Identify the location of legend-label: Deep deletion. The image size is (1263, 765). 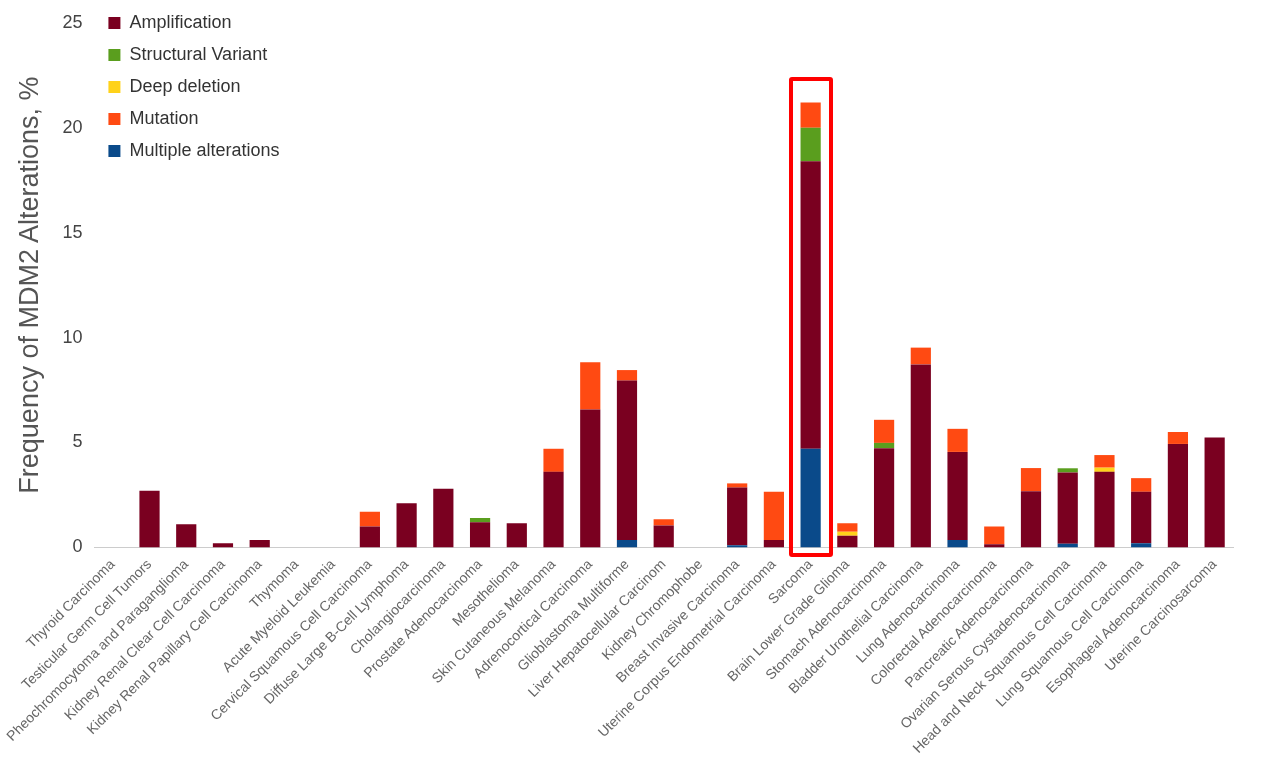
(185, 85).